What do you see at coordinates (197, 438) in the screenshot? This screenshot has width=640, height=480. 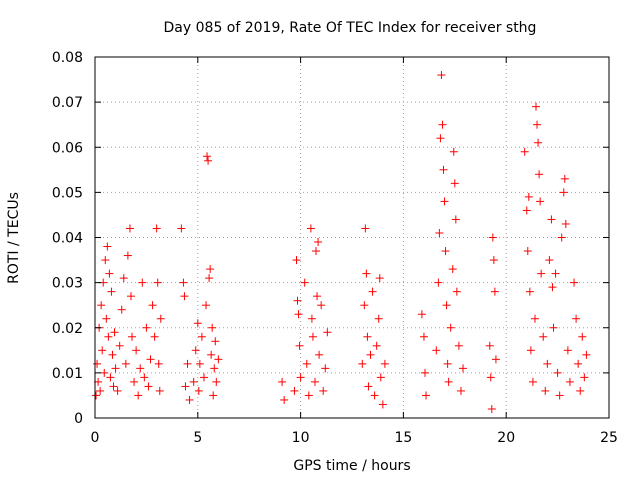 I see `x-tick-label: 5` at bounding box center [197, 438].